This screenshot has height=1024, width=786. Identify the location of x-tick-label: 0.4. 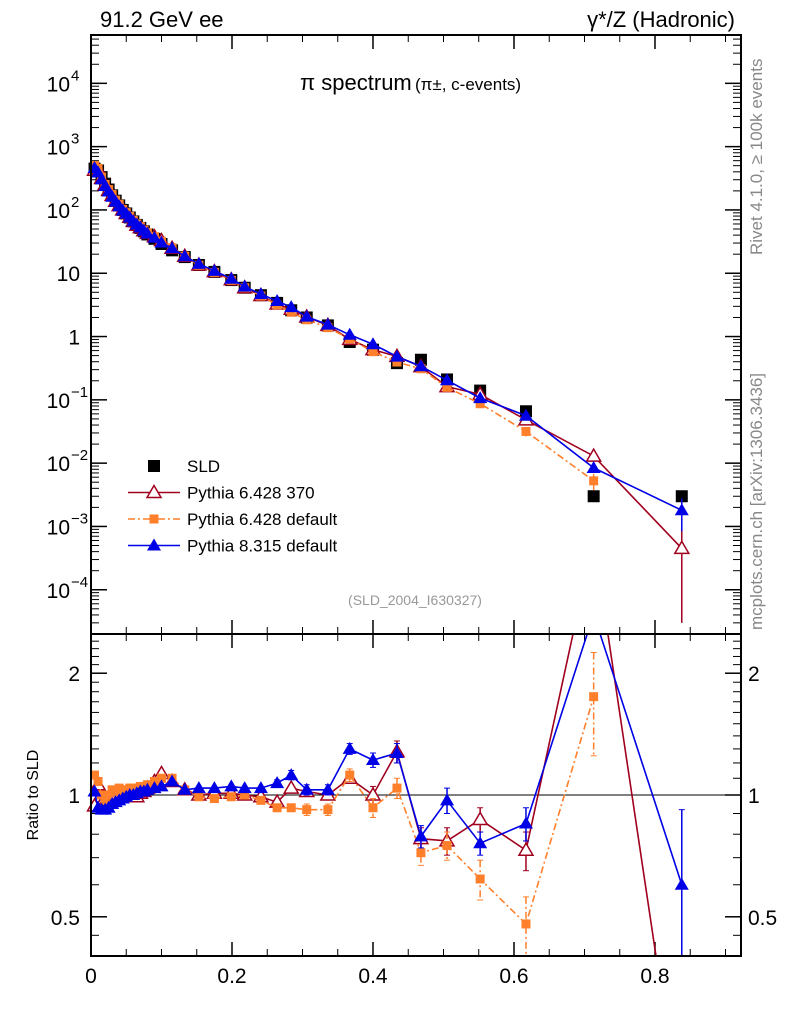
(373, 976).